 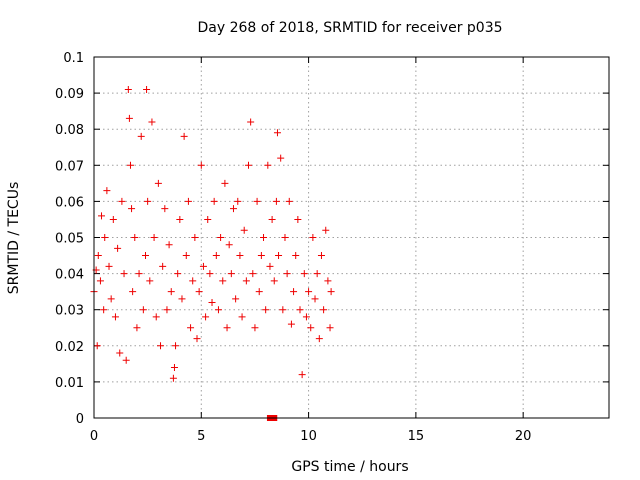 What do you see at coordinates (349, 467) in the screenshot?
I see `x-axis-title: GPS time / hours` at bounding box center [349, 467].